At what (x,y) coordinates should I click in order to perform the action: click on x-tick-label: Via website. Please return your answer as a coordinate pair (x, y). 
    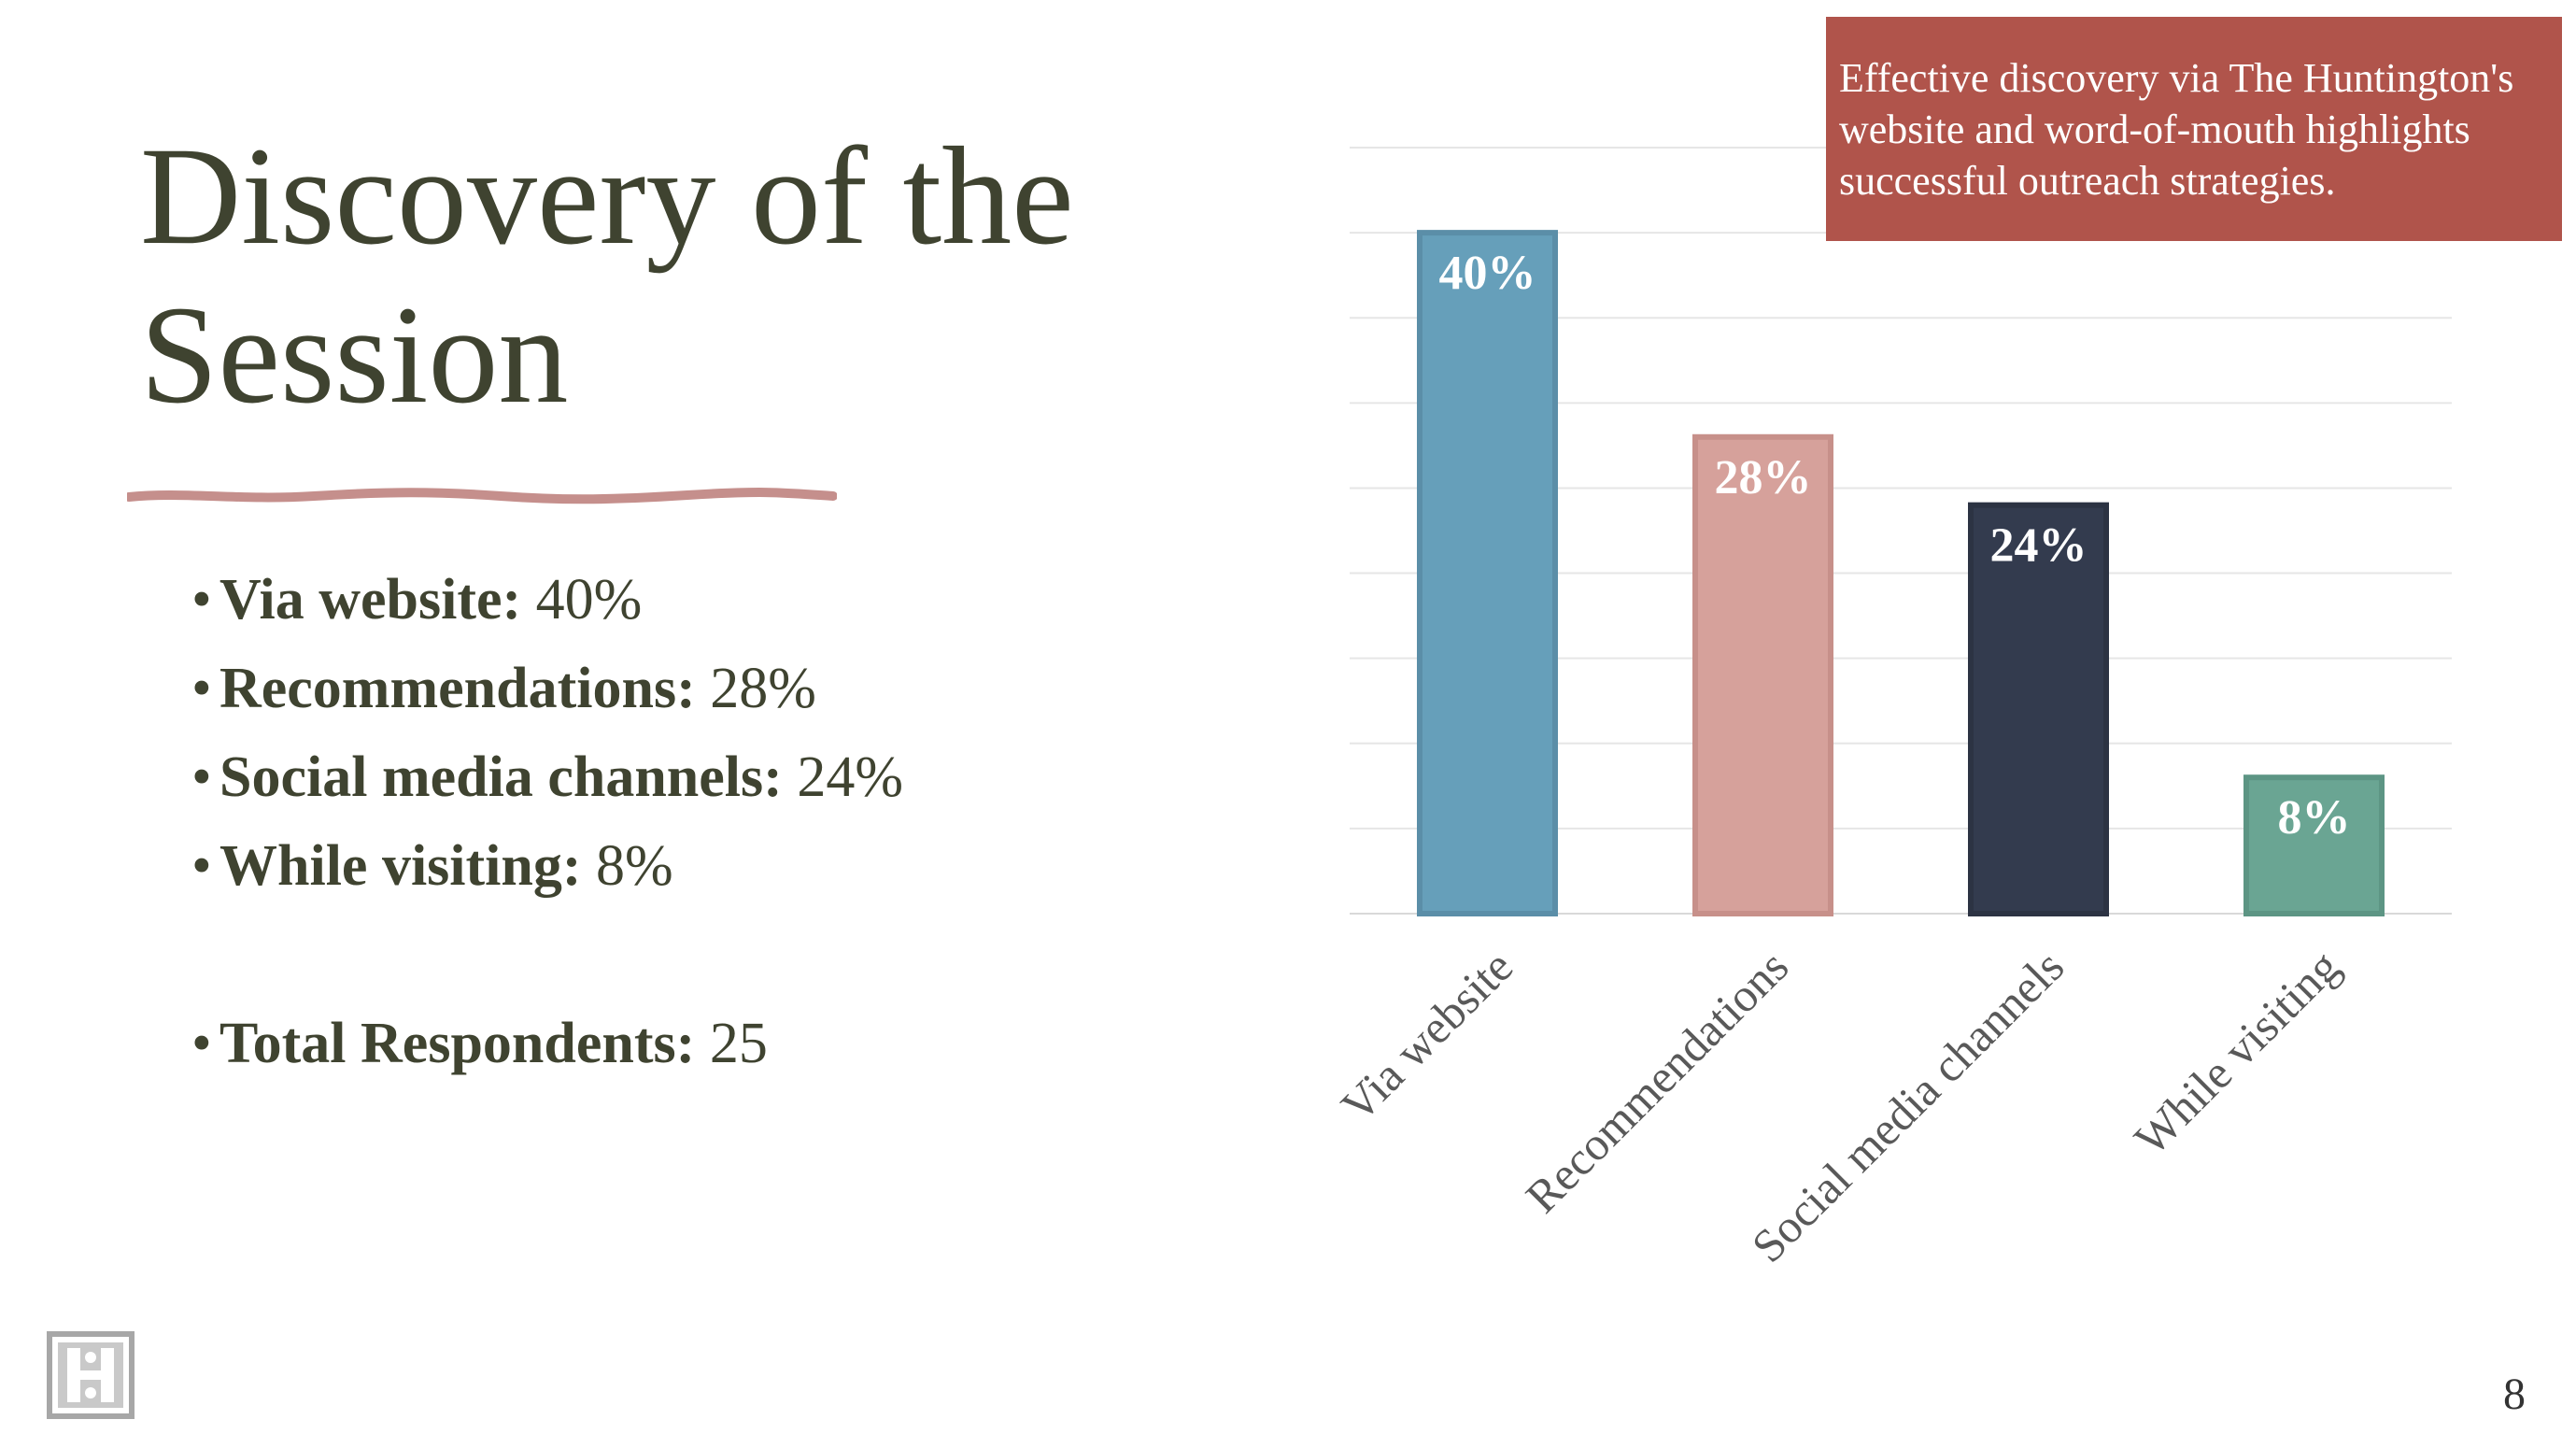
    Looking at the image, I should click on (1426, 1035).